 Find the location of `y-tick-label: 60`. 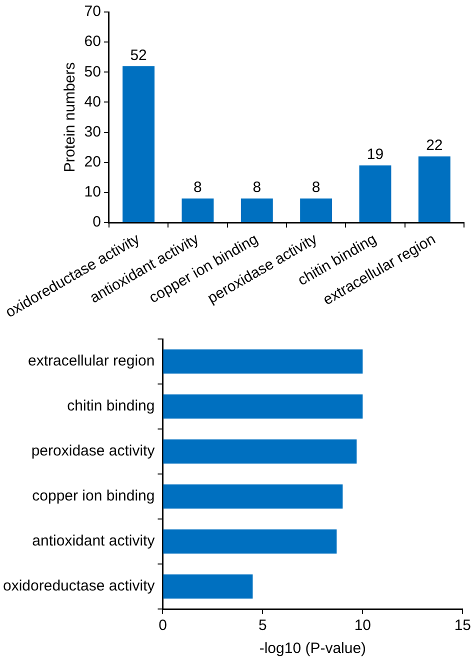

y-tick-label: 60 is located at coordinates (92, 41).